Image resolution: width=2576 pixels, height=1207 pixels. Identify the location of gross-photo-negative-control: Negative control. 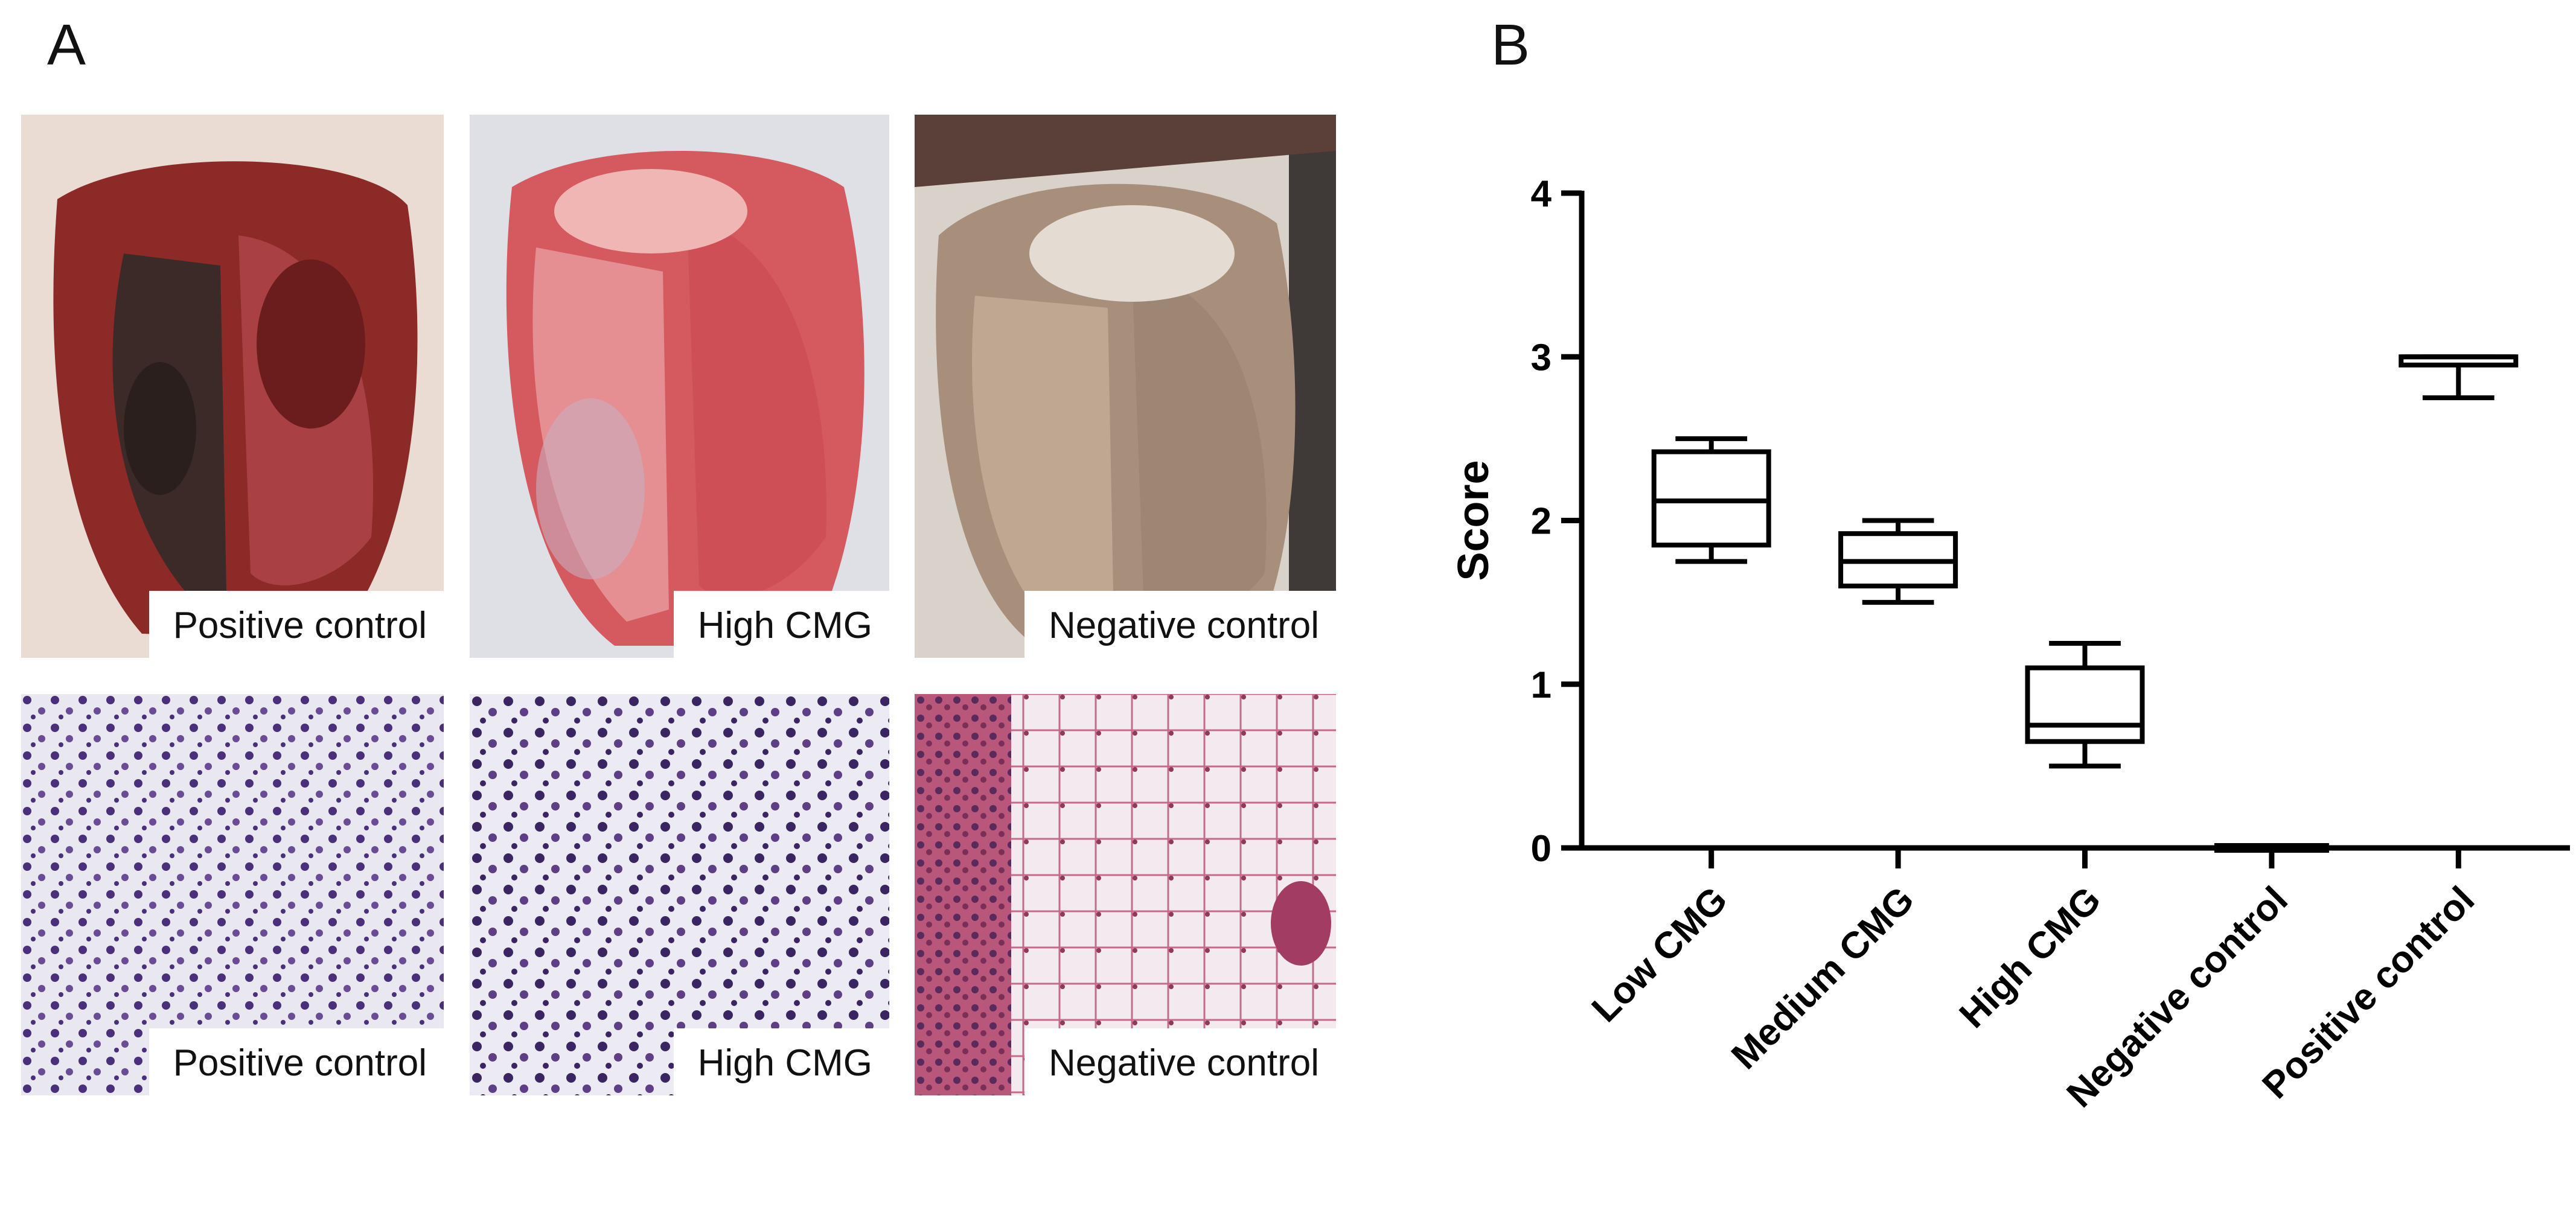
(1125, 386).